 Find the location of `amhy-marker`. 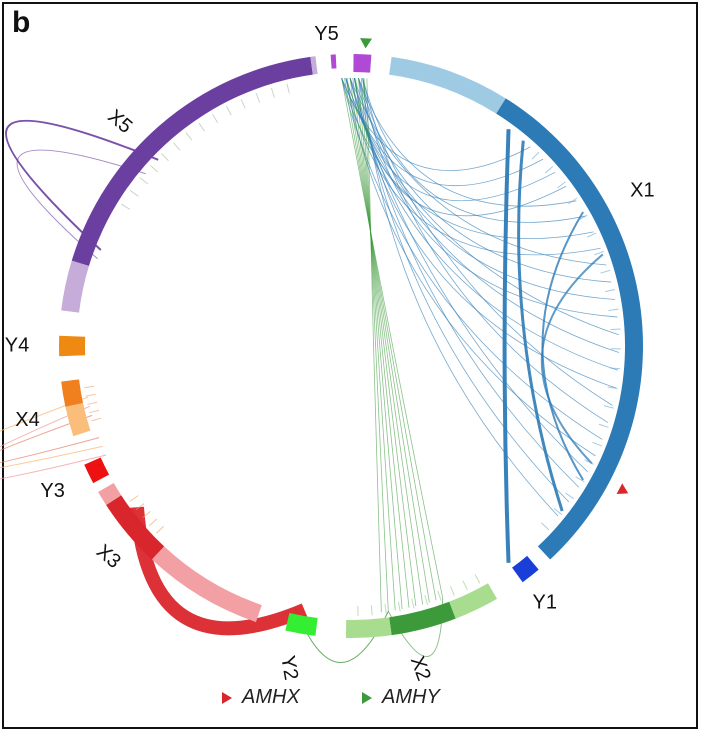

amhy-marker is located at coordinates (366, 43).